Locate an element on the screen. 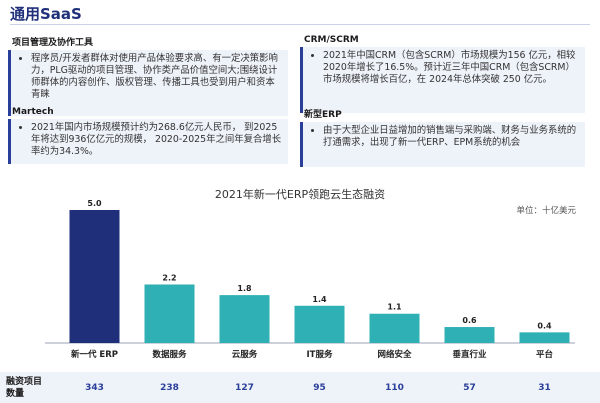 The height and width of the screenshot is (403, 600). deal-count-2: 127 is located at coordinates (244, 388).